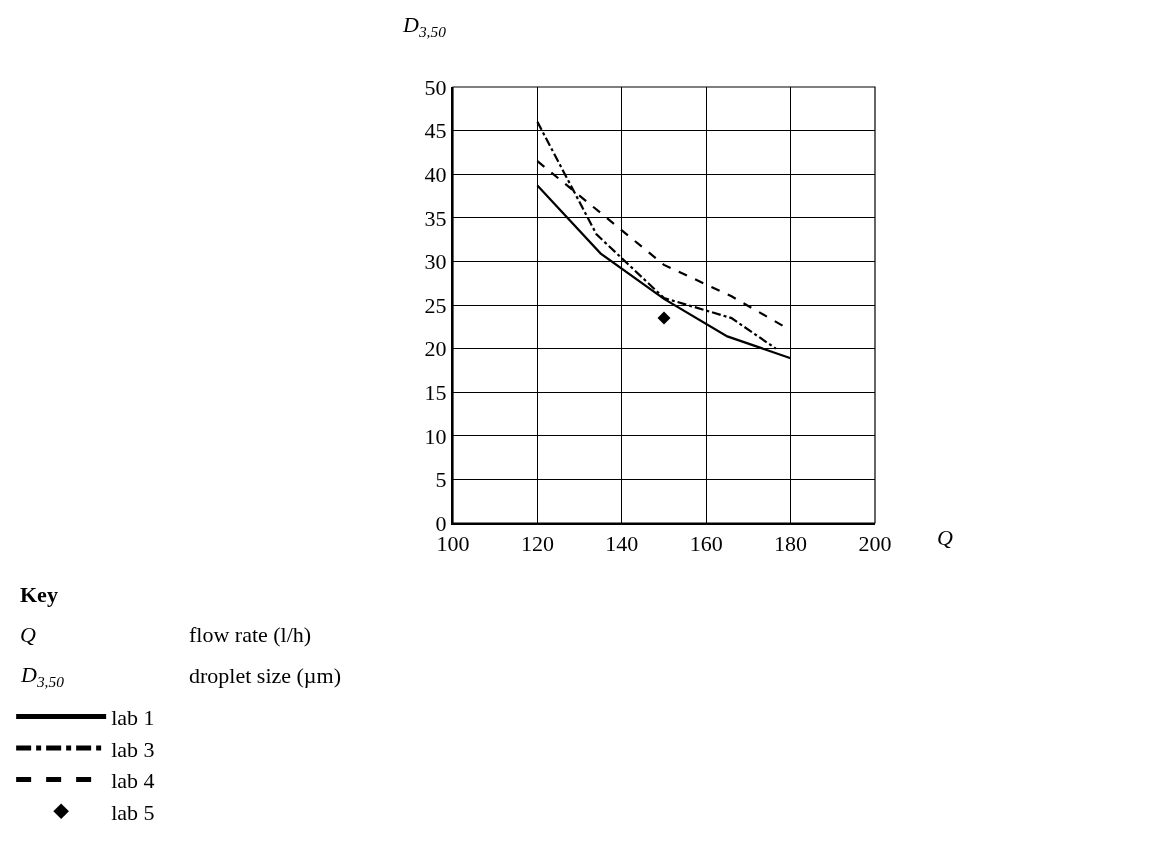 Image resolution: width=1157 pixels, height=845 pixels. I want to click on y-axis-title: D$_{3,50}$, so click(424, 26).